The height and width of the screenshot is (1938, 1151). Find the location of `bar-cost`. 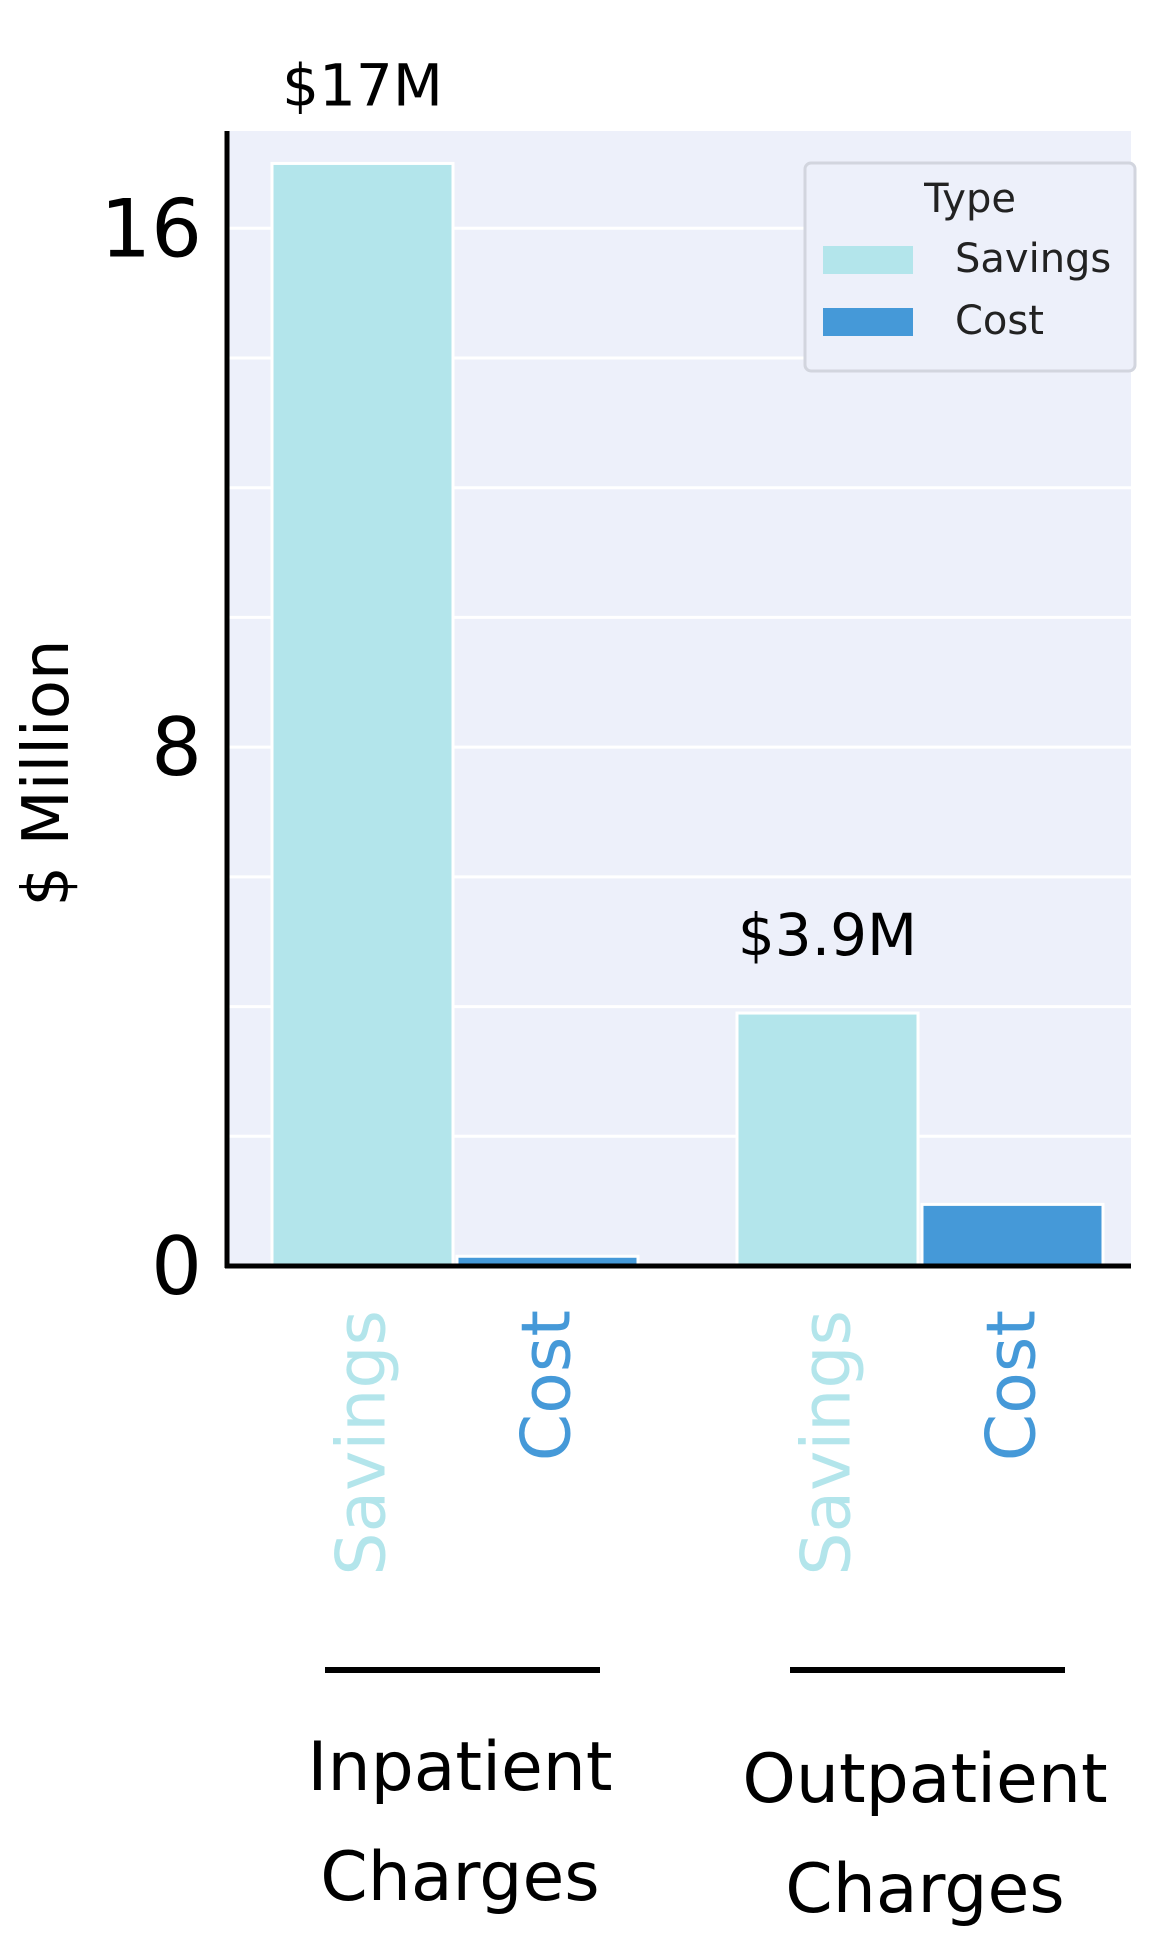

bar-cost is located at coordinates (1012, 1235).